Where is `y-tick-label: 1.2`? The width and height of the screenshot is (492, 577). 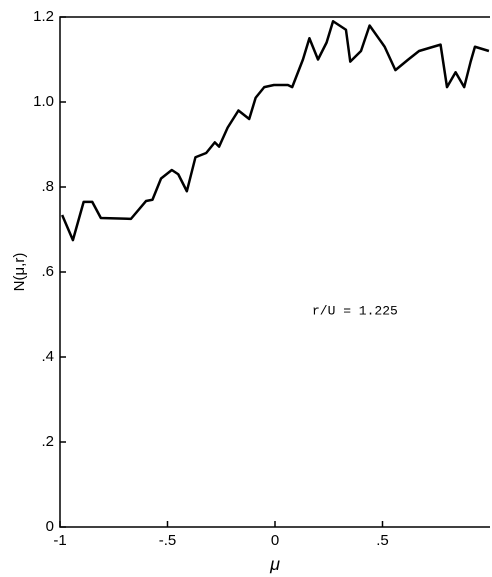
y-tick-label: 1.2 is located at coordinates (43, 16).